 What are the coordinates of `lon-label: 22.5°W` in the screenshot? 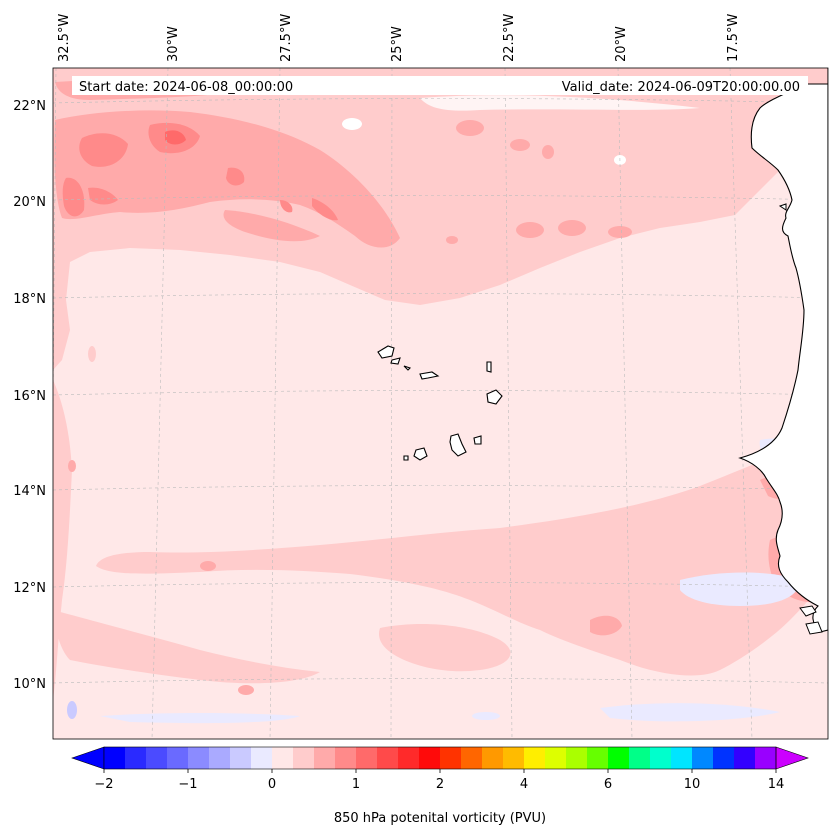 It's located at (509, 38).